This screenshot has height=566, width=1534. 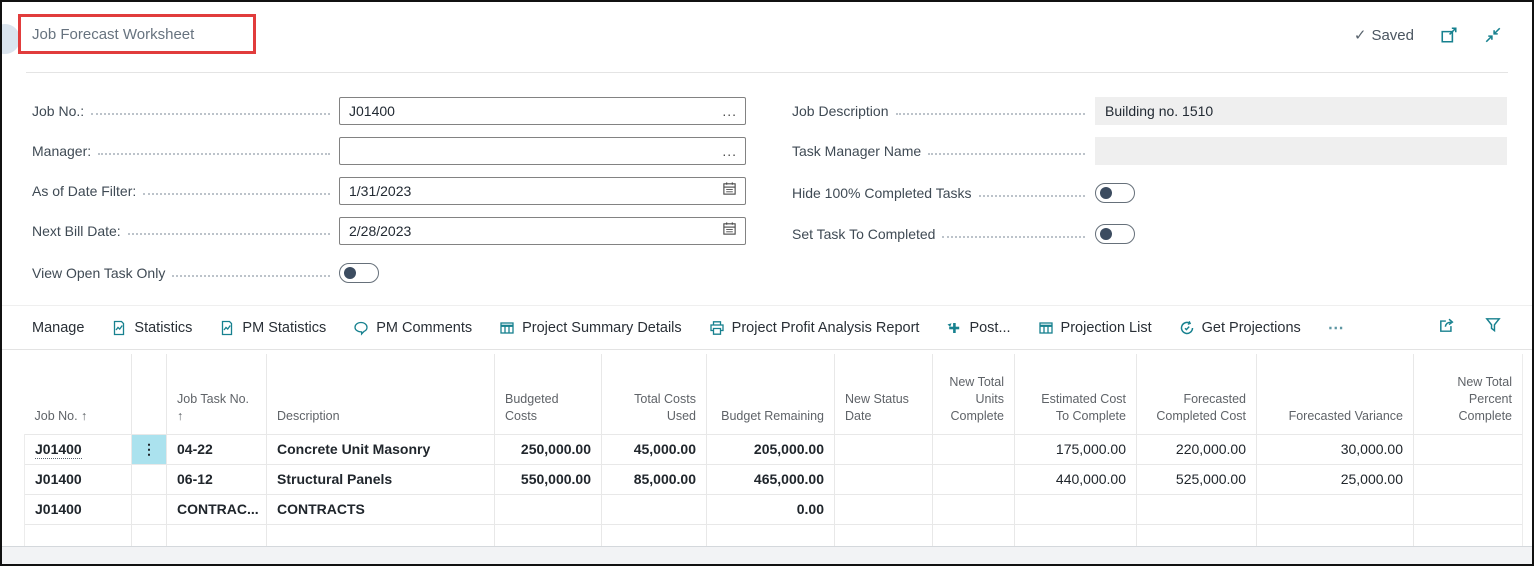 I want to click on estimated-cost-to-complete-cell: 175,000.00, so click(x=1075, y=448).